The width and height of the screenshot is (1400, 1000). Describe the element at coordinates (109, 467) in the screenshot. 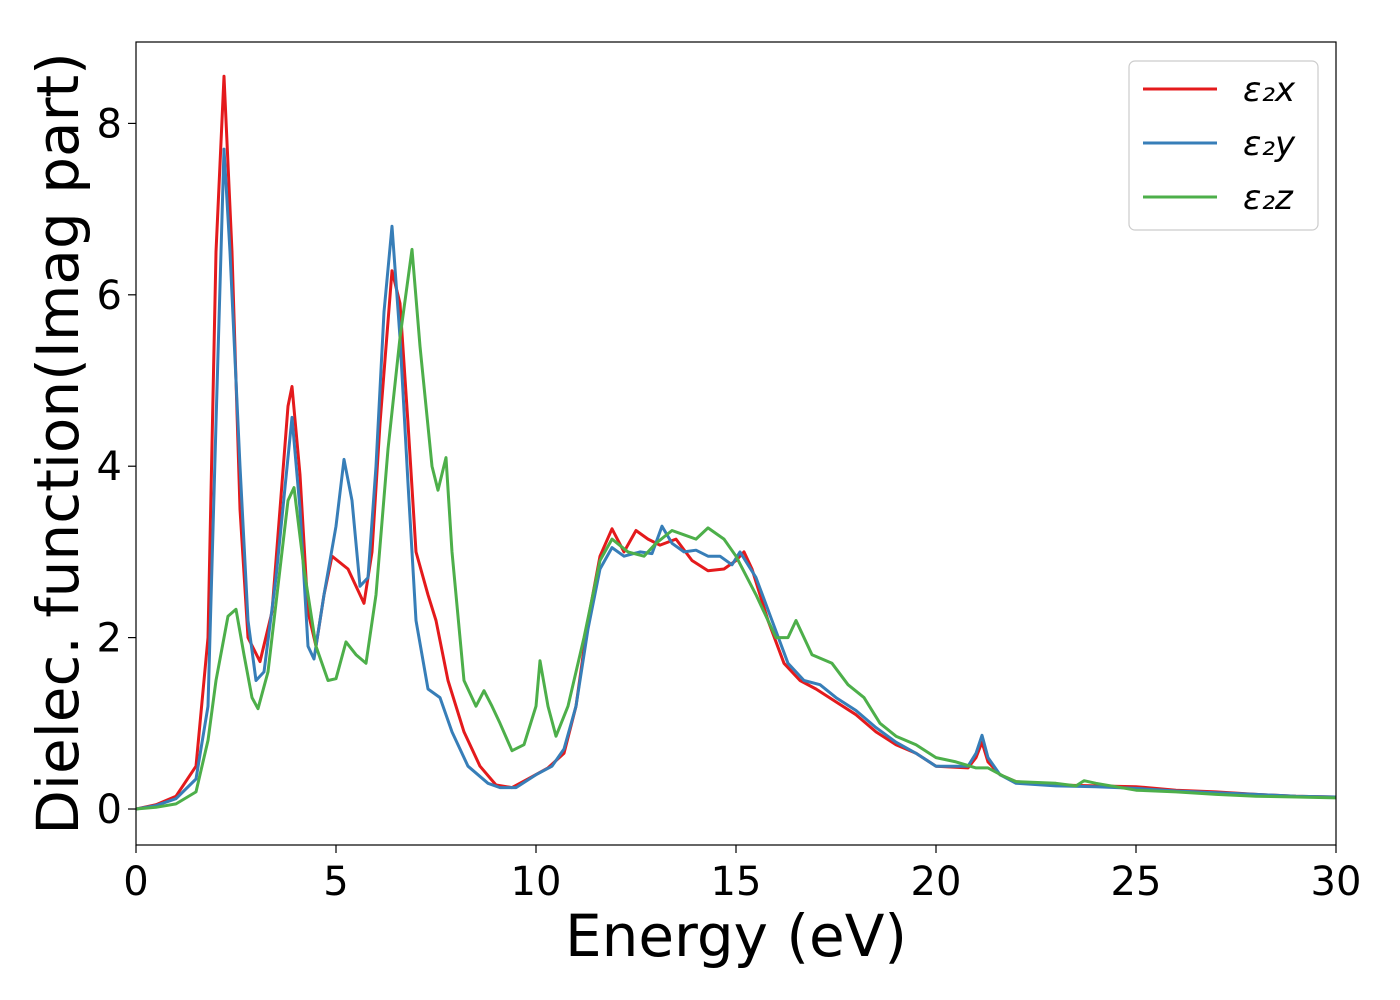

I see `y-tick-label: 4` at that location.